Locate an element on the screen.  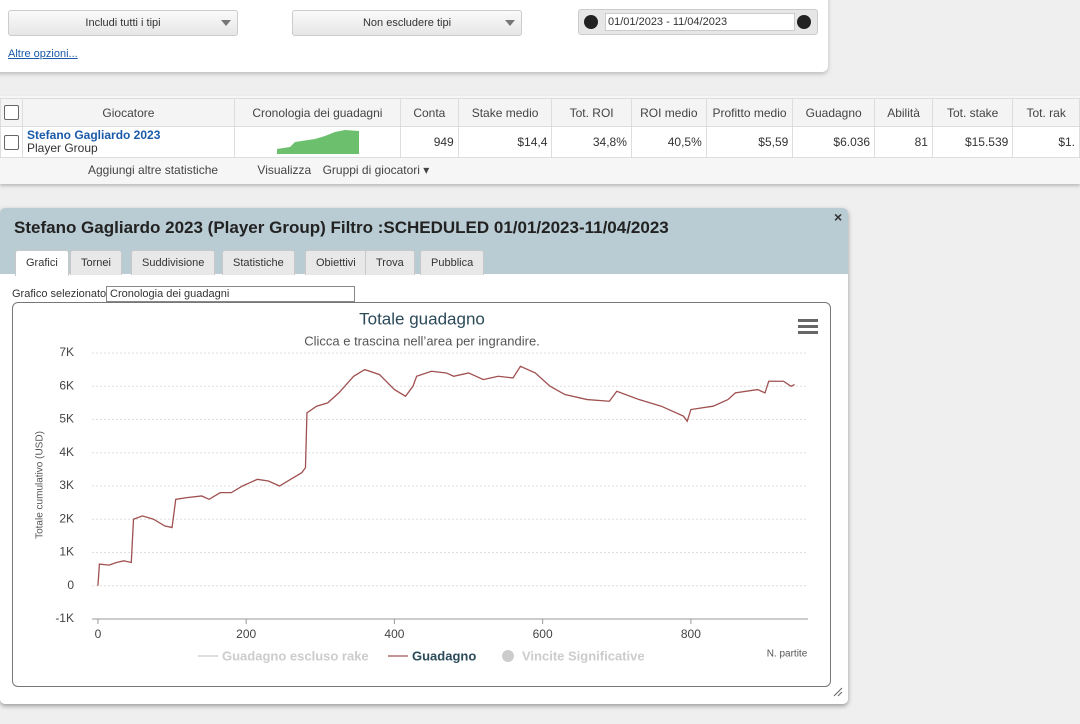
y-tick-label: -1K is located at coordinates (64, 618).